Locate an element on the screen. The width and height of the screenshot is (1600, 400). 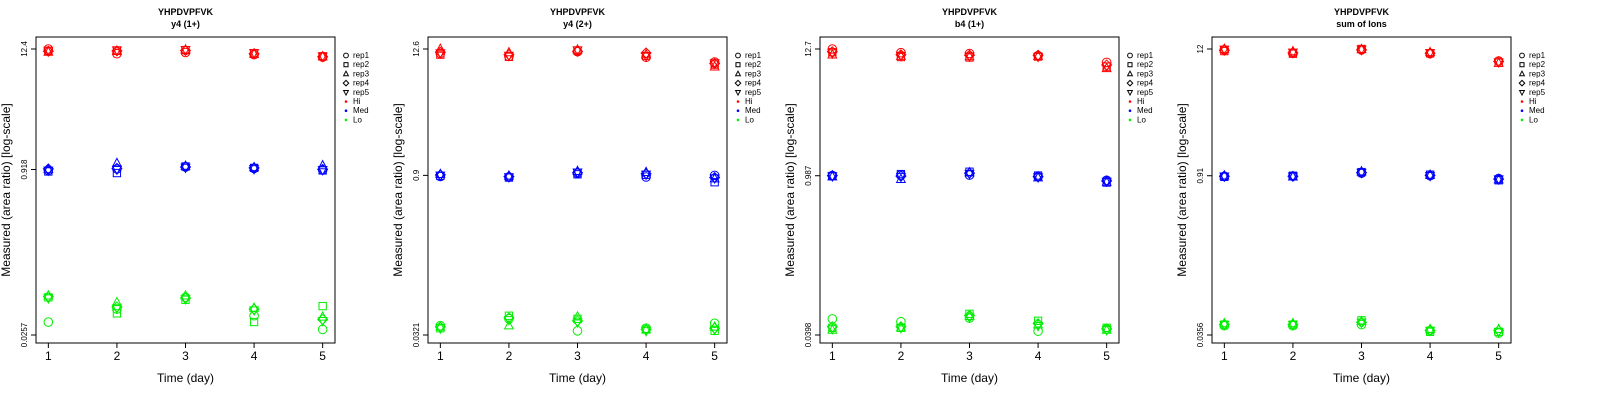
x-tick-label: 2 is located at coordinates (901, 356).